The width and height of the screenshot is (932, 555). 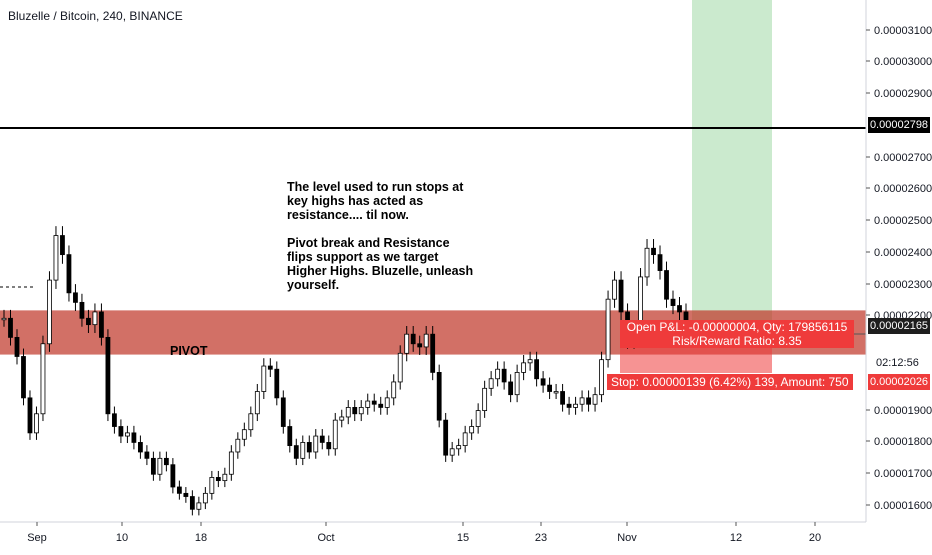 What do you see at coordinates (736, 538) in the screenshot?
I see `time-tick-label: 12` at bounding box center [736, 538].